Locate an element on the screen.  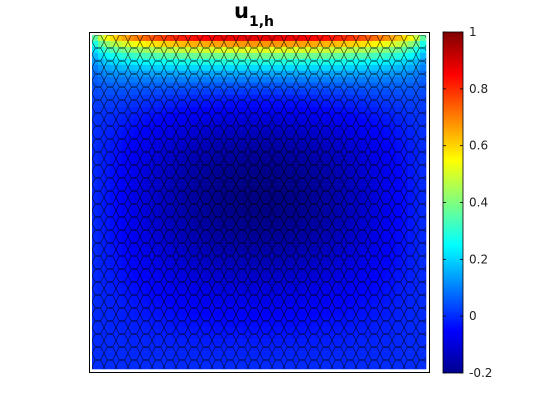
title: u 1,h is located at coordinates (254, 15).